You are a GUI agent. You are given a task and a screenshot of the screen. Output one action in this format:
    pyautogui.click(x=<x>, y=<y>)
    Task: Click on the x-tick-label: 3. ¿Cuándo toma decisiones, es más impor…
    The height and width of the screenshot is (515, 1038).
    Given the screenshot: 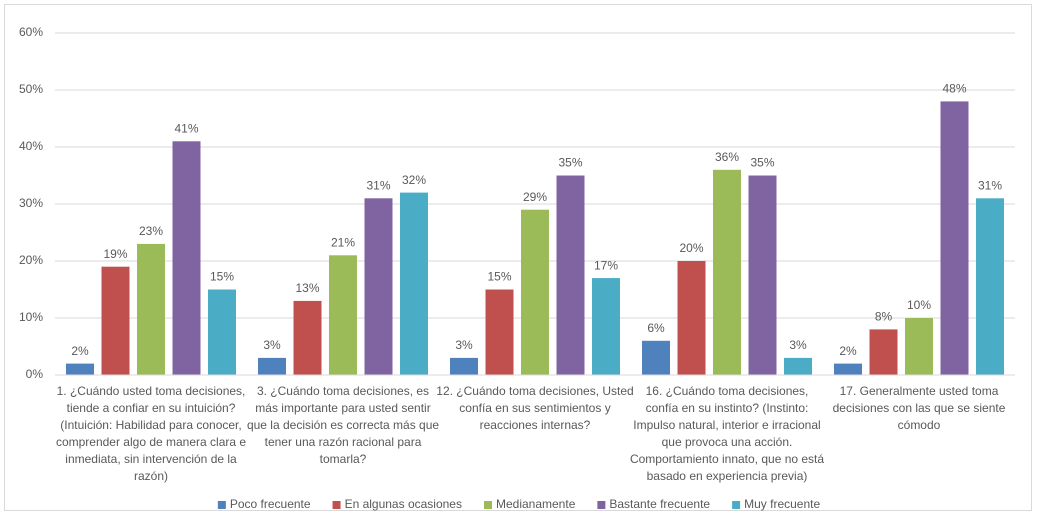 What is the action you would take?
    pyautogui.click(x=343, y=425)
    